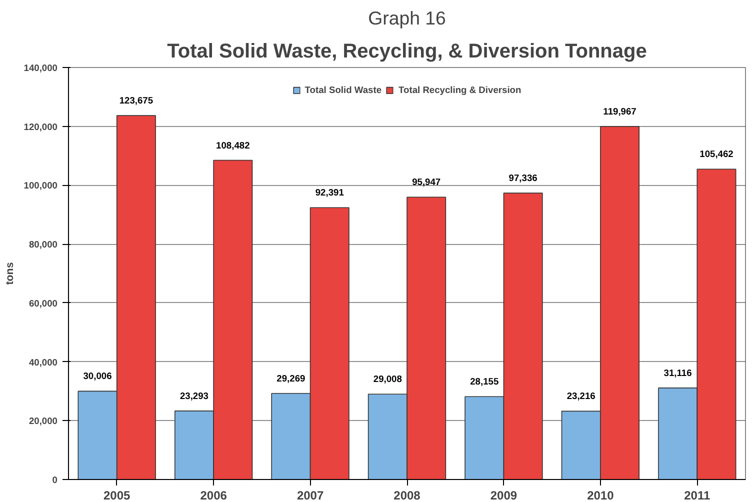 Image resolution: width=755 pixels, height=502 pixels. Describe the element at coordinates (678, 373) in the screenshot. I see `data-label: 31,116` at that location.